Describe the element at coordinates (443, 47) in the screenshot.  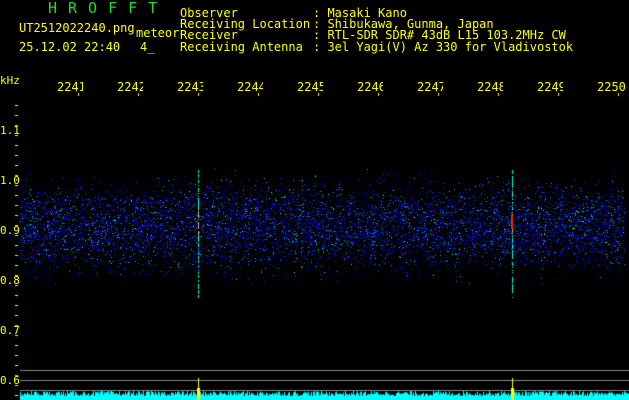
I see `info-value: : 3el Yagi(V) Az 330 for Vladivostok` at that location.